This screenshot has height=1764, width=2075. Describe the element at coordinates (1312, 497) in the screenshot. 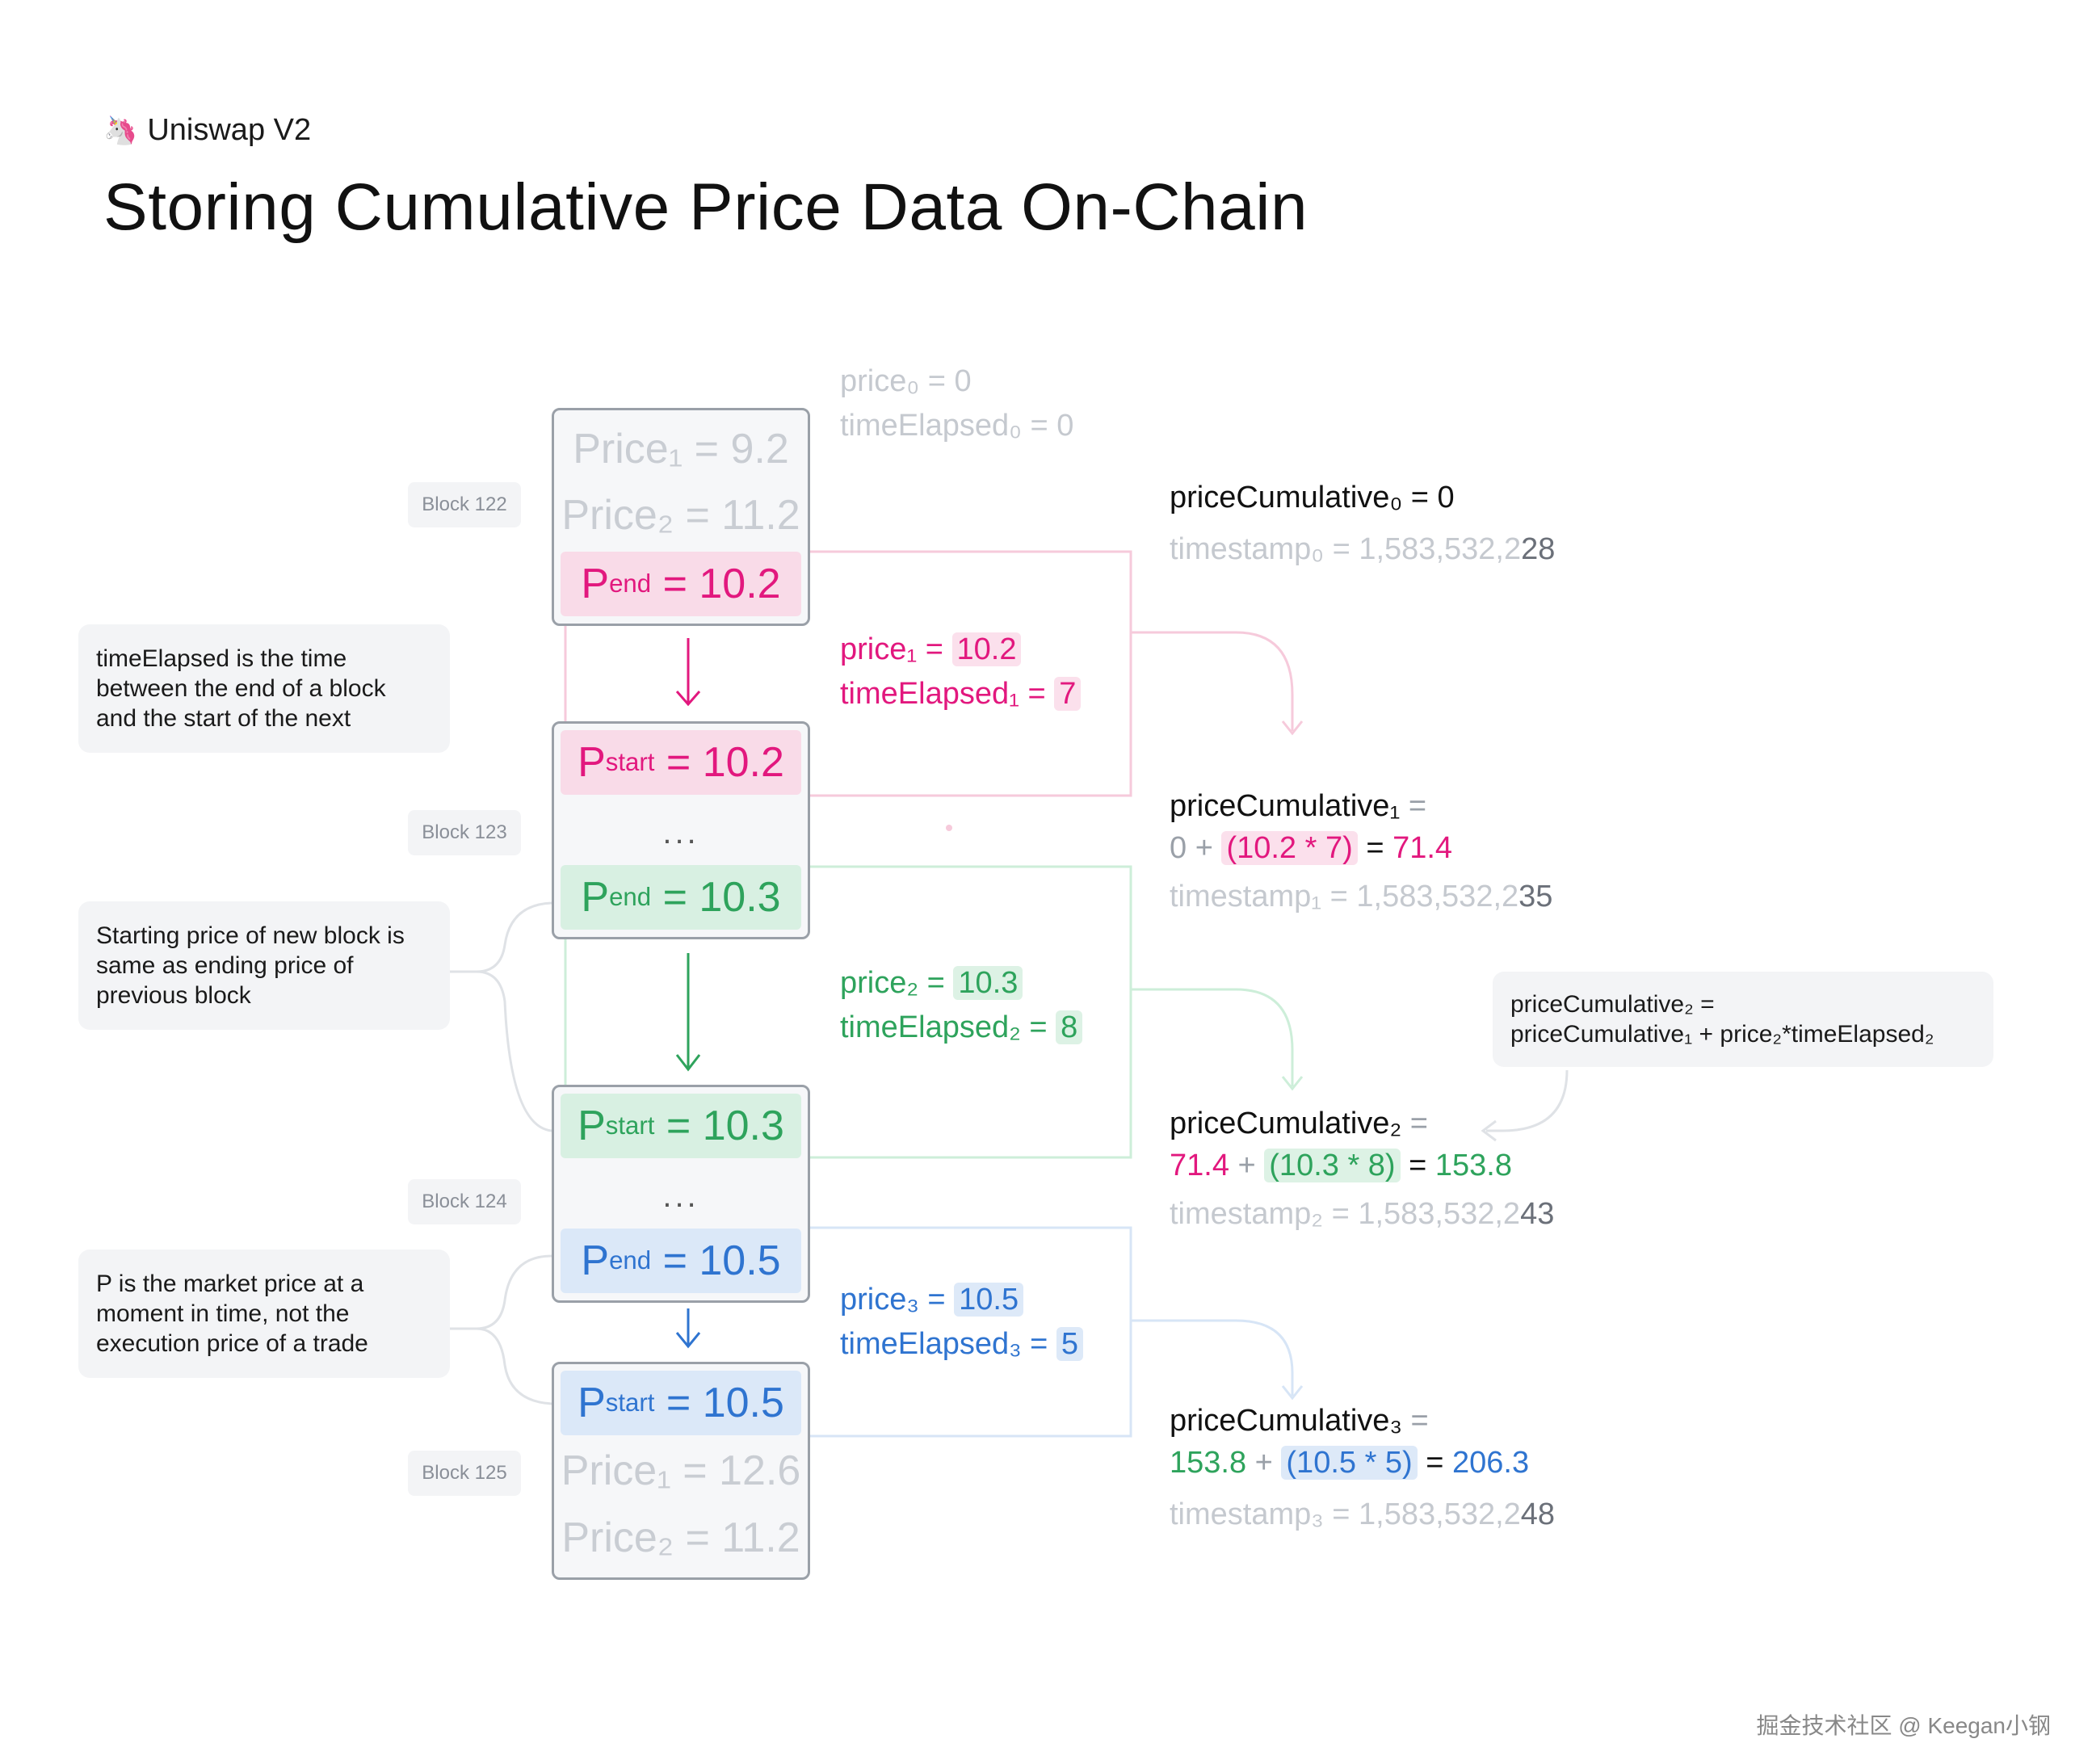

I see `price-cumulative0: priceCumulative₀ = 0` at that location.